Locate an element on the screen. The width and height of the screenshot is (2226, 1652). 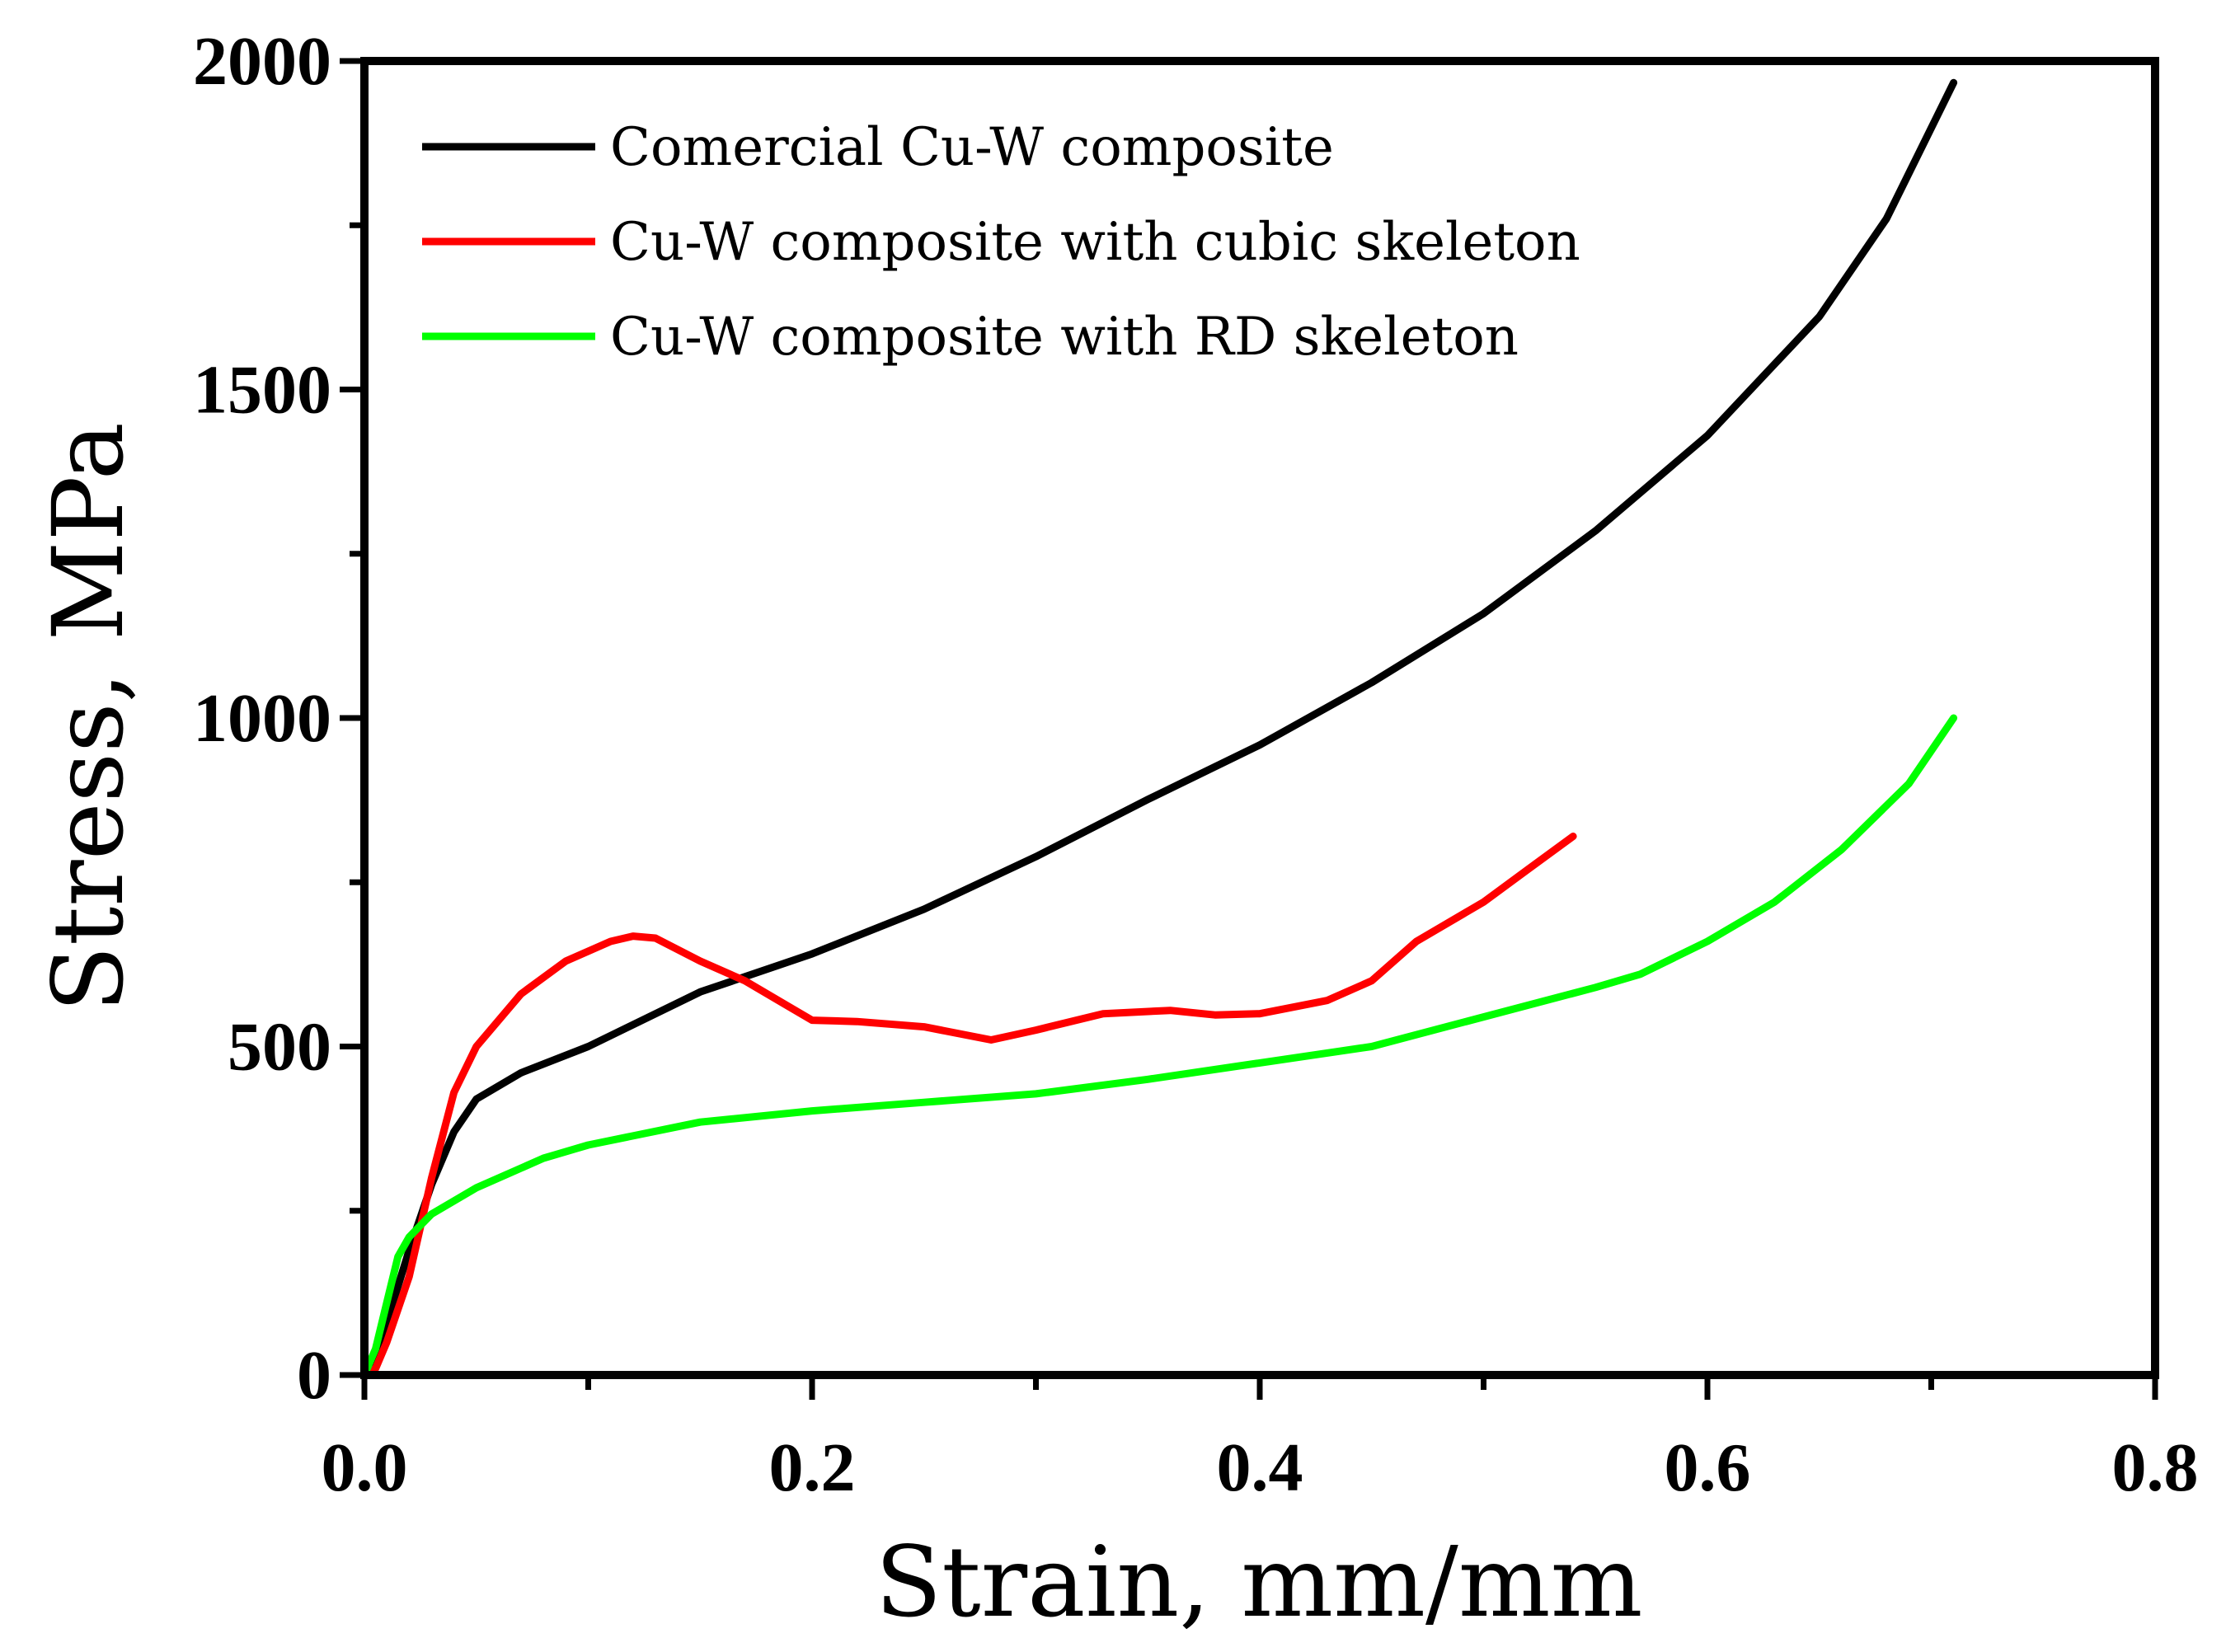
x-tick-label: 0.0 is located at coordinates (365, 1467).